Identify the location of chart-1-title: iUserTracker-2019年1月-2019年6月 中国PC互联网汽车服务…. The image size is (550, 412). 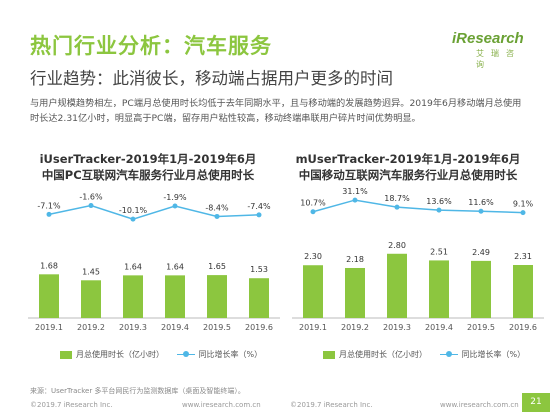
(148, 167).